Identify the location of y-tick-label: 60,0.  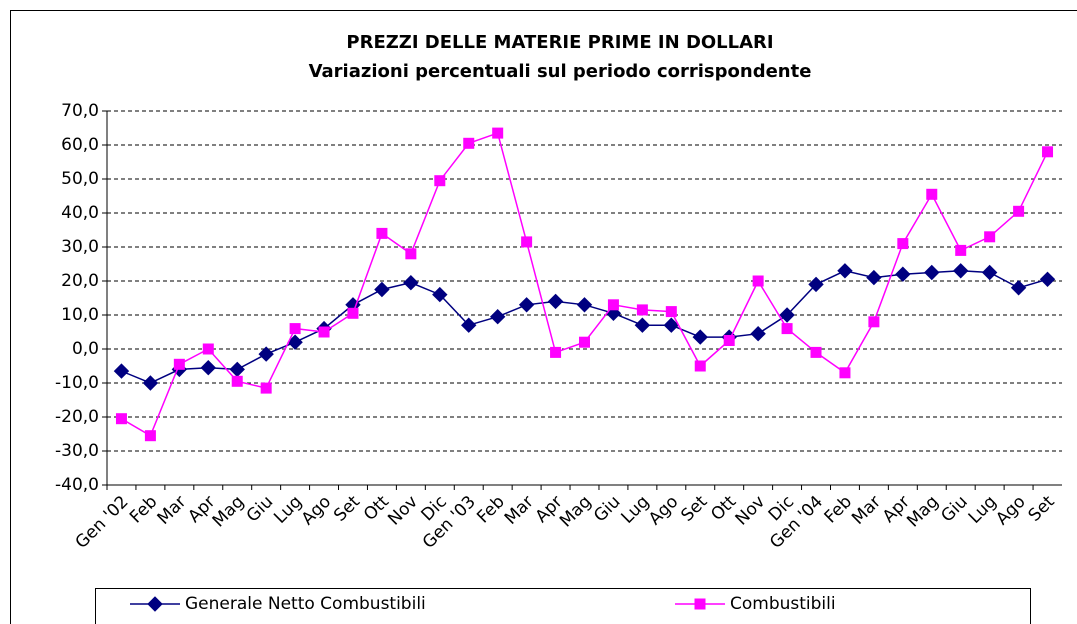
(80, 145).